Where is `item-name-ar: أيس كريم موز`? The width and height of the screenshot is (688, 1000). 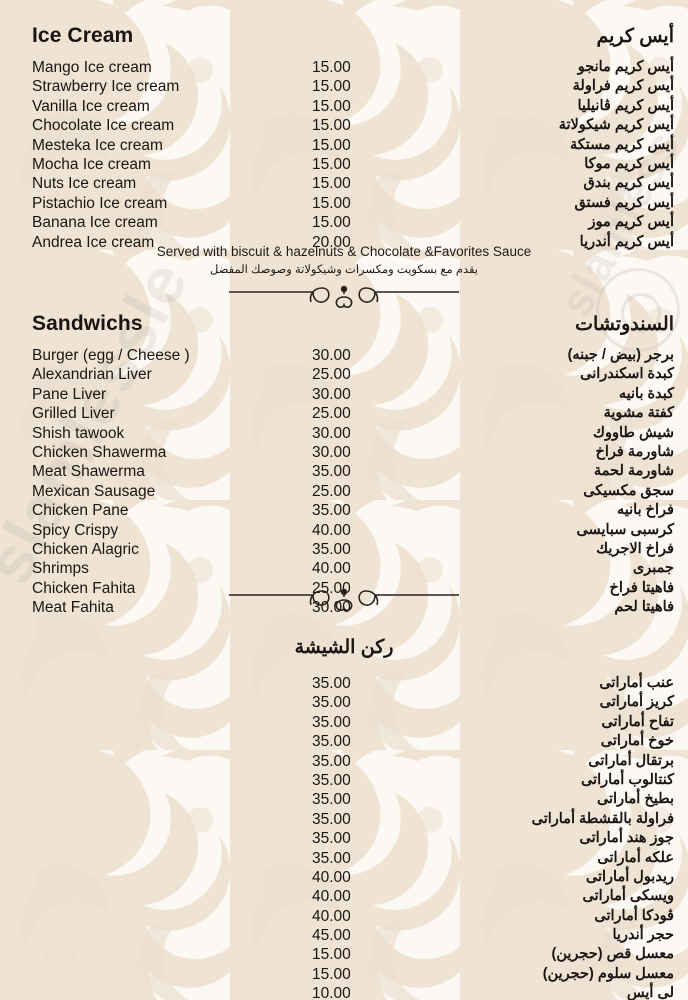 item-name-ar: أيس كريم موز is located at coordinates (631, 222).